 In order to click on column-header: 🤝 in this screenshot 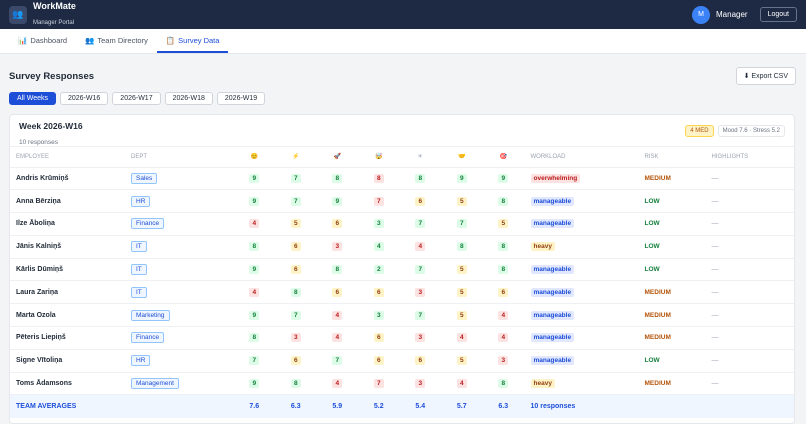, I will do `click(462, 157)`.